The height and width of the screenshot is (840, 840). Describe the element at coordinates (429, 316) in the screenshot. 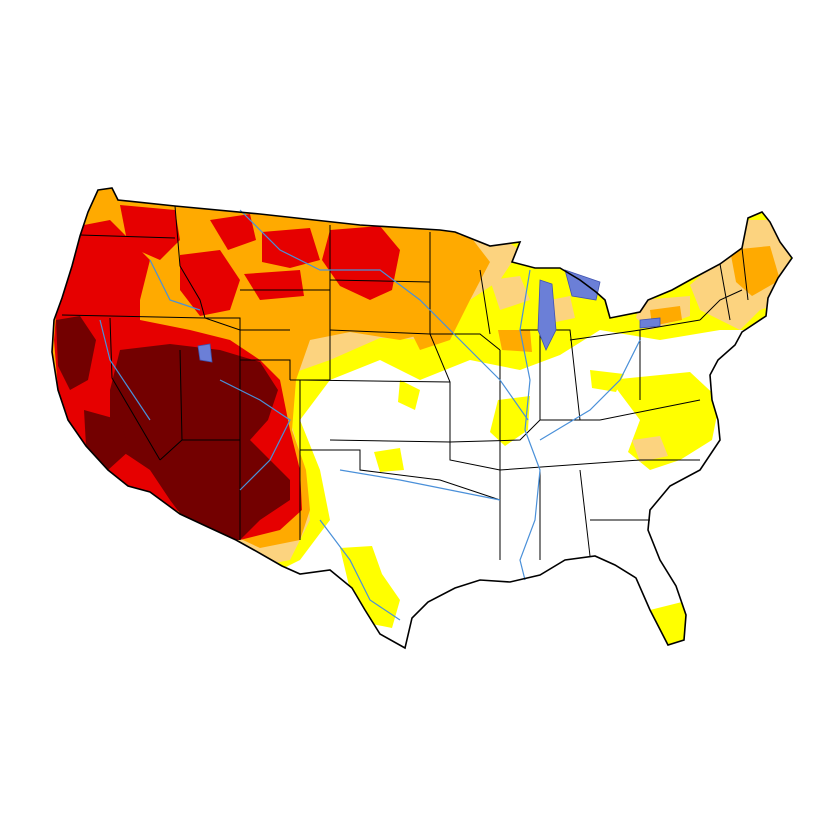

I see `lakes` at that location.